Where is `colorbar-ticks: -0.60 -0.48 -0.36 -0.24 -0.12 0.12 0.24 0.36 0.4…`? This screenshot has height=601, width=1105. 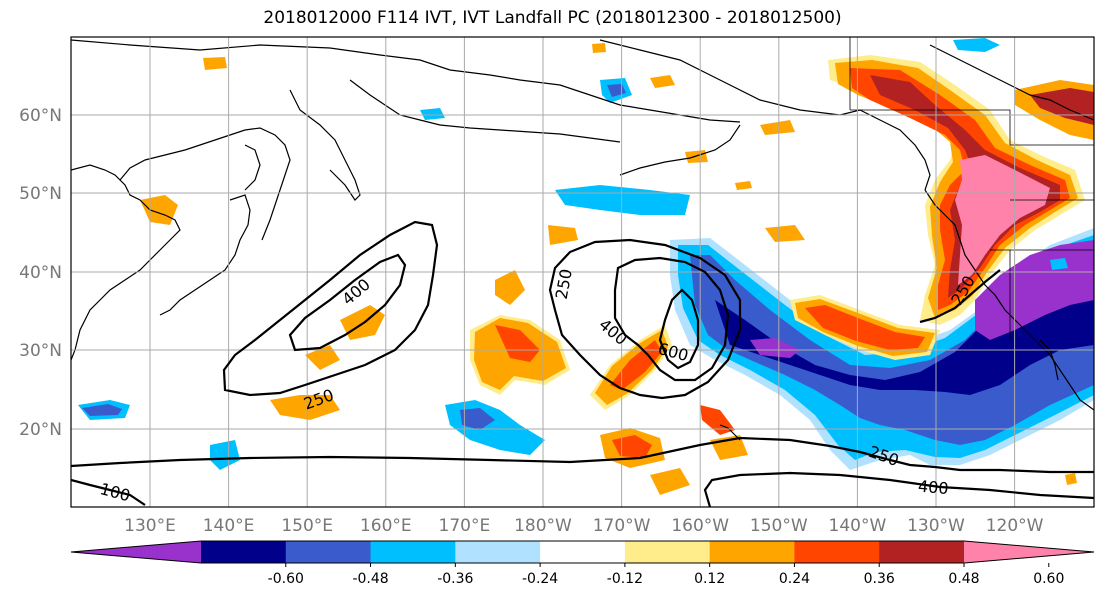 colorbar-ticks: -0.60 -0.48 -0.36 -0.24 -0.12 0.12 0.24 0.36 0.4… is located at coordinates (666, 575).